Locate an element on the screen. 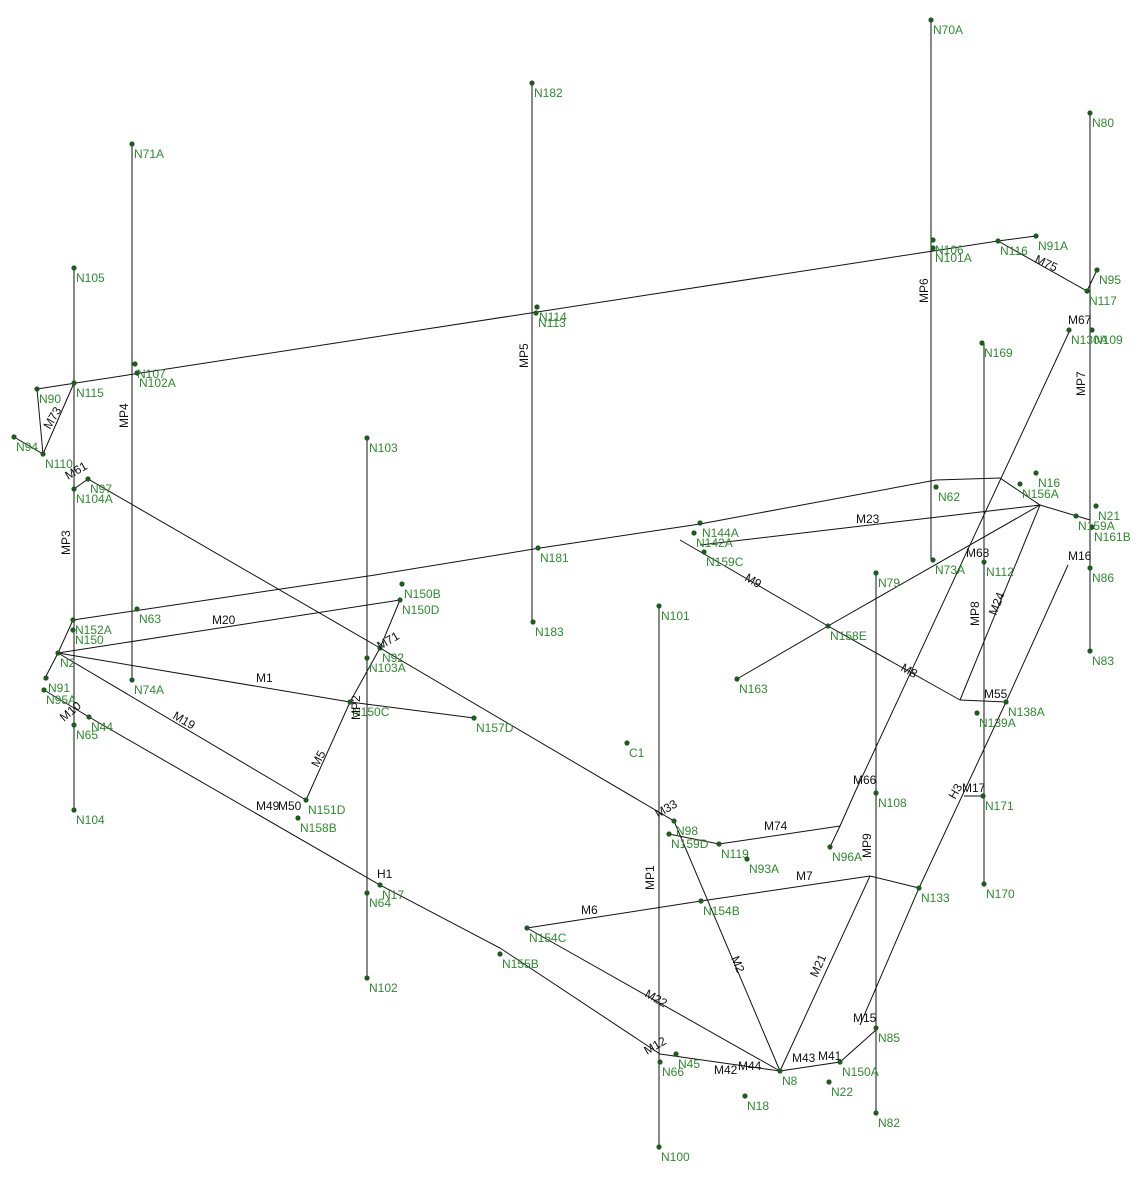 Image resolution: width=1143 pixels, height=1183 pixels. member-label: M6 is located at coordinates (589, 910).